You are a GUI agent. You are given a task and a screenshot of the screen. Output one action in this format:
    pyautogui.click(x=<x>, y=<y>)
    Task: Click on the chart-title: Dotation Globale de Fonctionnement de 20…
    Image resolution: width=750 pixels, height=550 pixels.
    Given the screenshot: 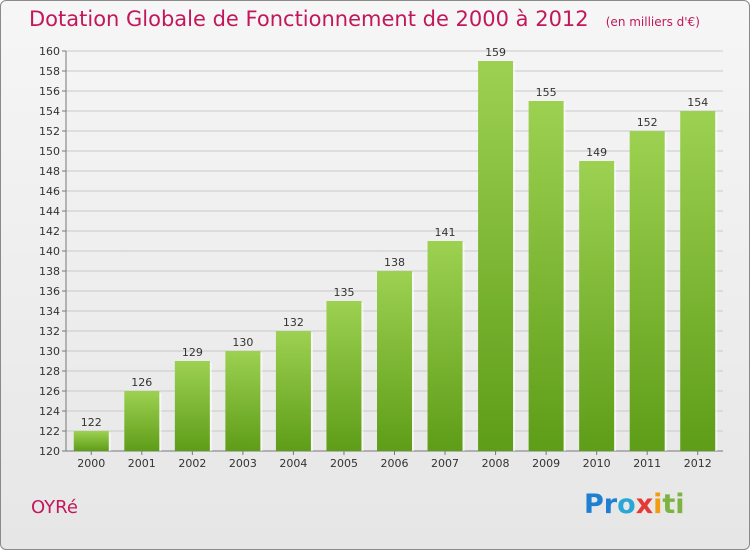 What is the action you would take?
    pyautogui.click(x=309, y=19)
    